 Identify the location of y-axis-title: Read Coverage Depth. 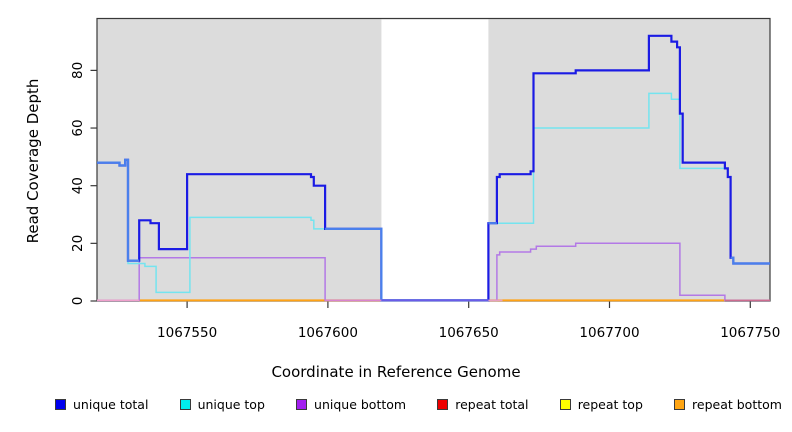
(33, 161).